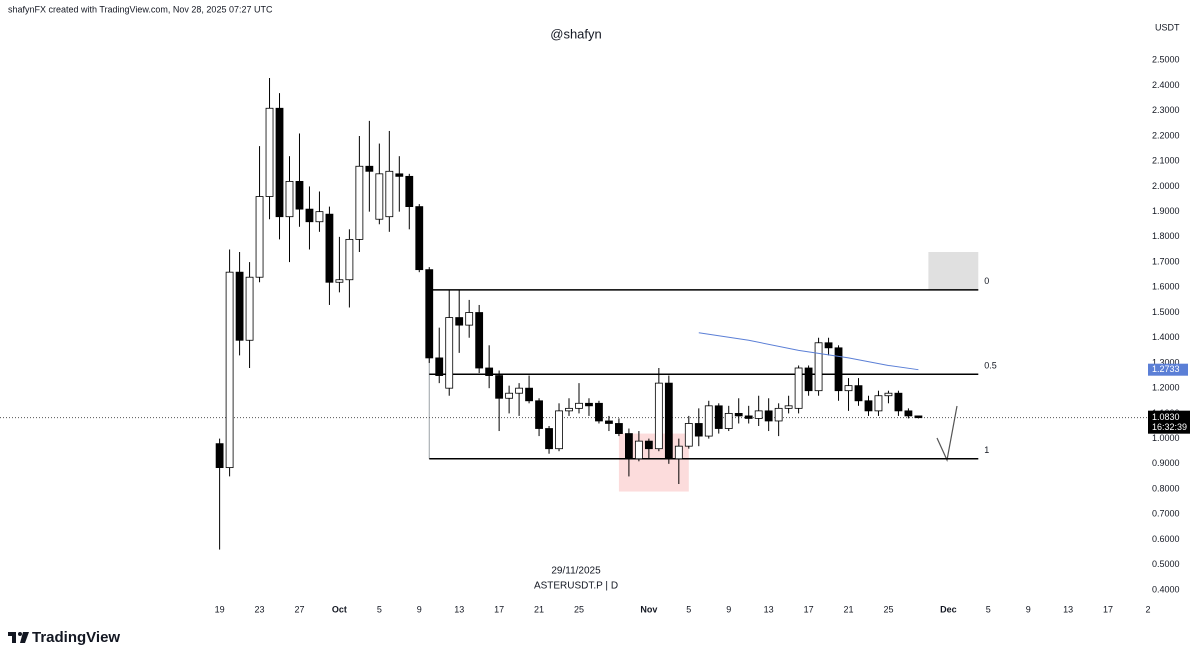 The width and height of the screenshot is (1200, 658). Describe the element at coordinates (1166, 110) in the screenshot. I see `y-tick-label: 2.3000` at that location.